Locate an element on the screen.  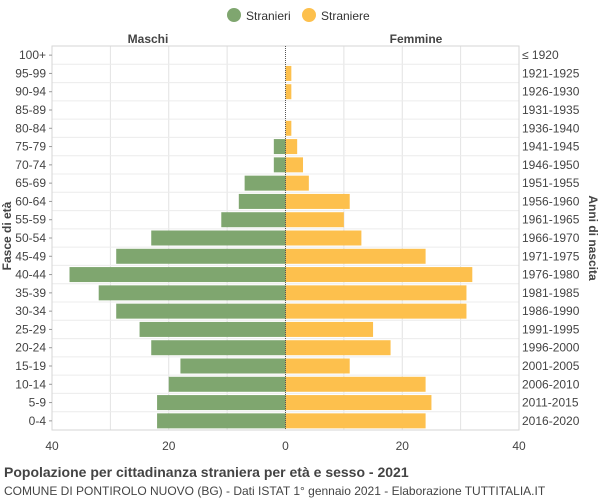
age-label: 45-49 is located at coordinates (30, 256).